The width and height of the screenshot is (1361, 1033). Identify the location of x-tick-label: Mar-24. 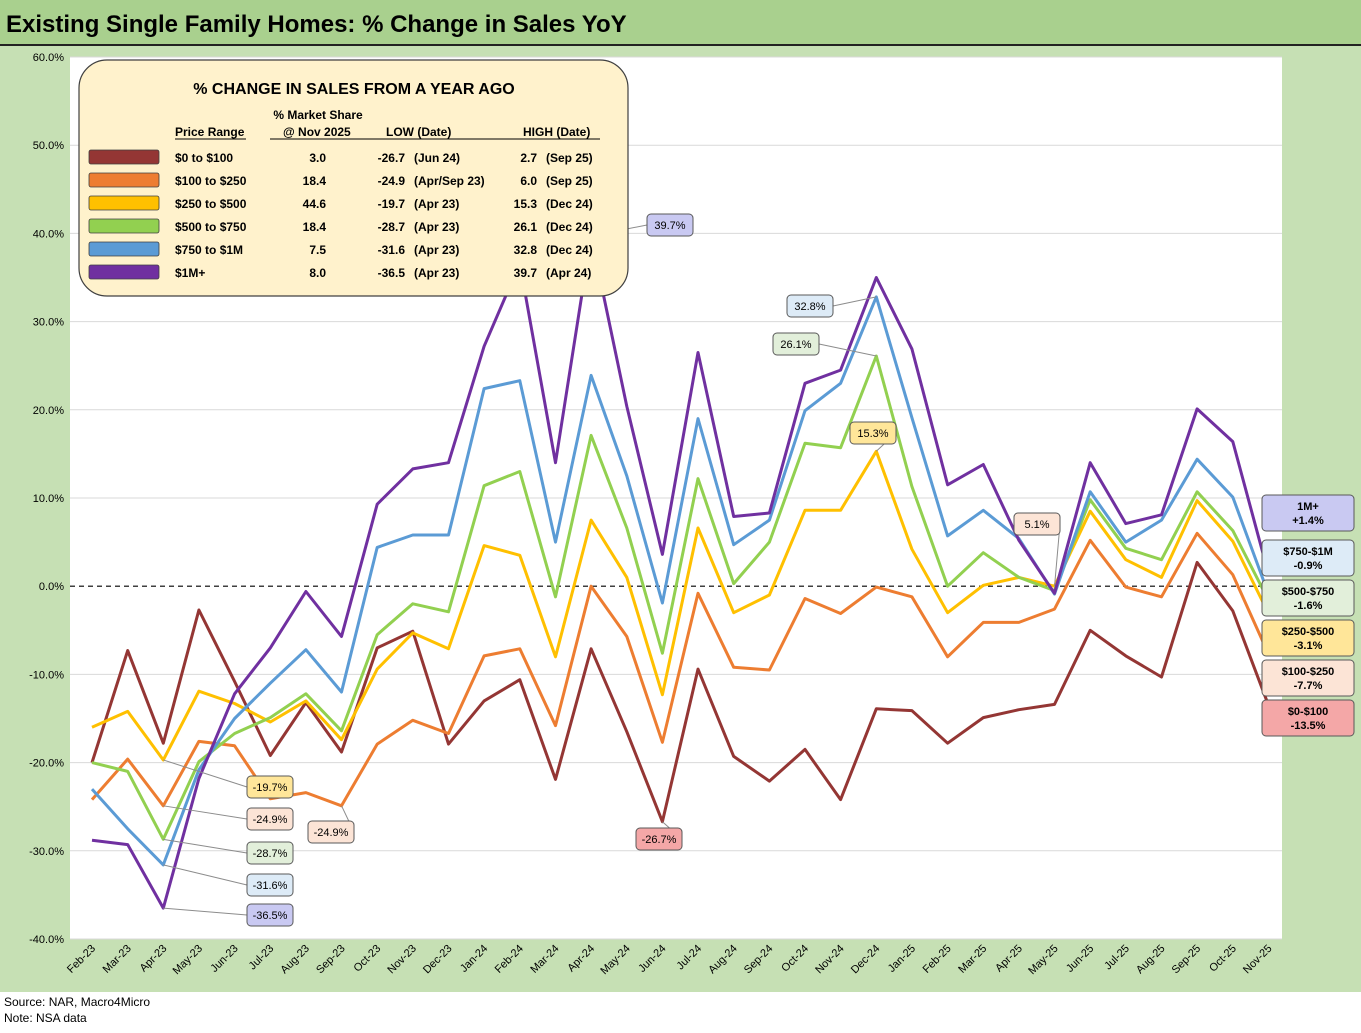
(544, 959).